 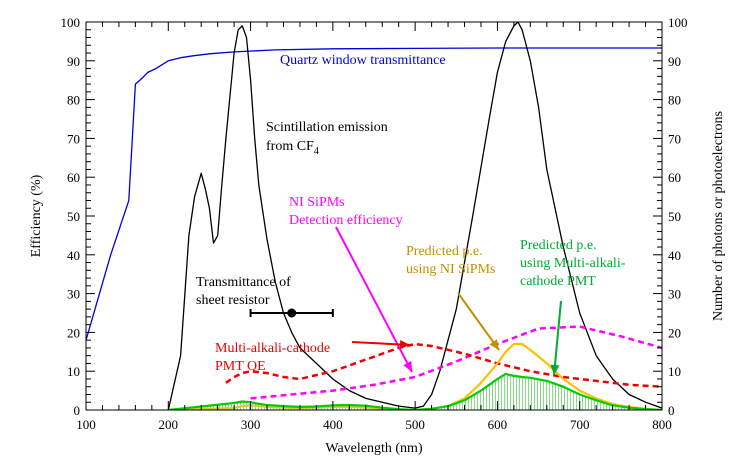 What do you see at coordinates (671, 410) in the screenshot?
I see `y2-tick-label: 0` at bounding box center [671, 410].